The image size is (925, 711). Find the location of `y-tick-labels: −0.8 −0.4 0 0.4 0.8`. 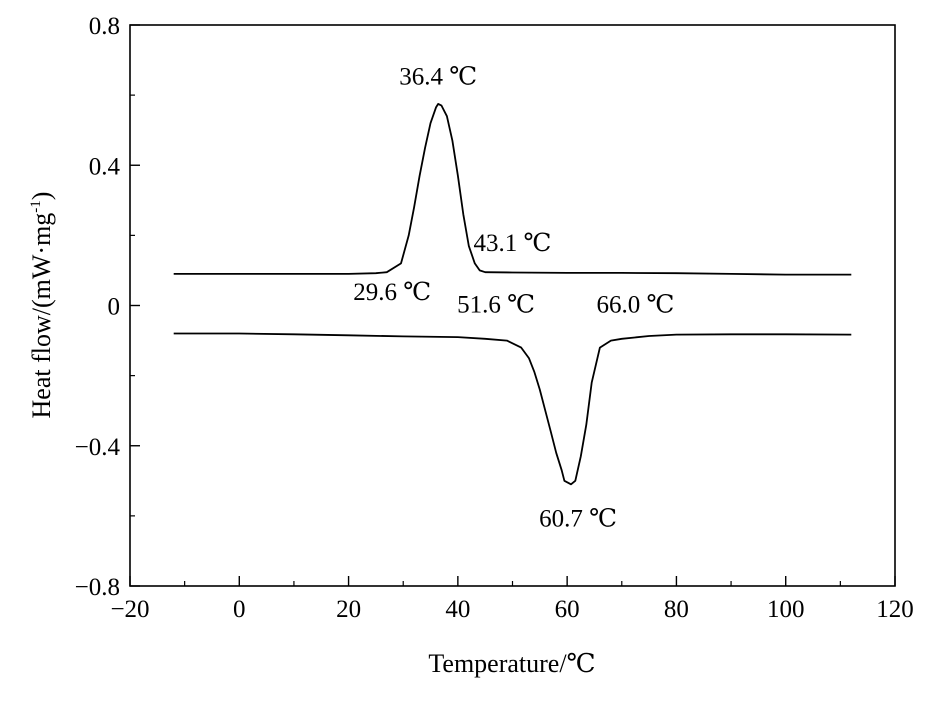

y-tick-labels: −0.8 −0.4 0 0.4 0.8 is located at coordinates (98, 307).